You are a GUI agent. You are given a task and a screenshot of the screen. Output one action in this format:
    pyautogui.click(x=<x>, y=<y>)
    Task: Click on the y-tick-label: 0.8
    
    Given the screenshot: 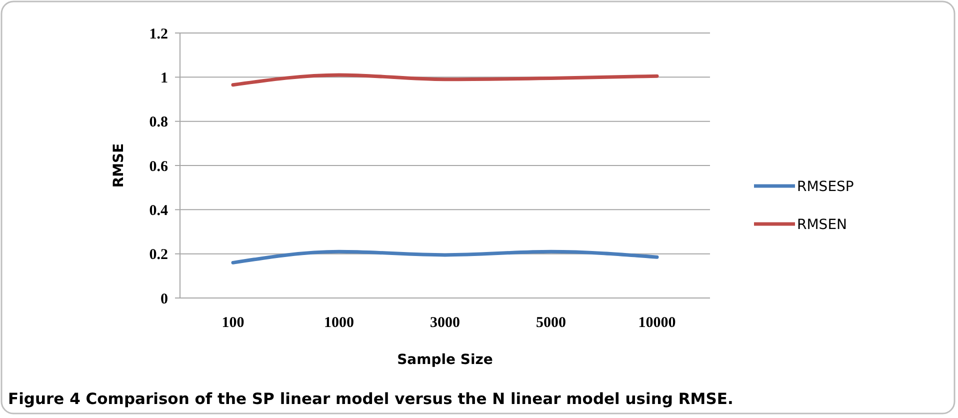 What is the action you would take?
    pyautogui.click(x=158, y=122)
    